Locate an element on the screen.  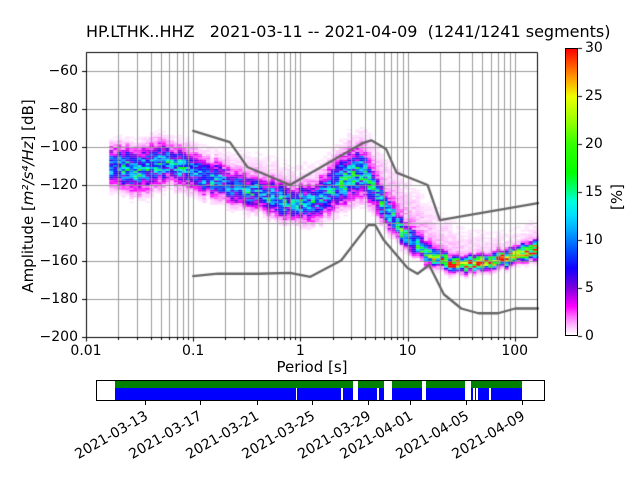
x-tick-label: 0.1 is located at coordinates (193, 351).